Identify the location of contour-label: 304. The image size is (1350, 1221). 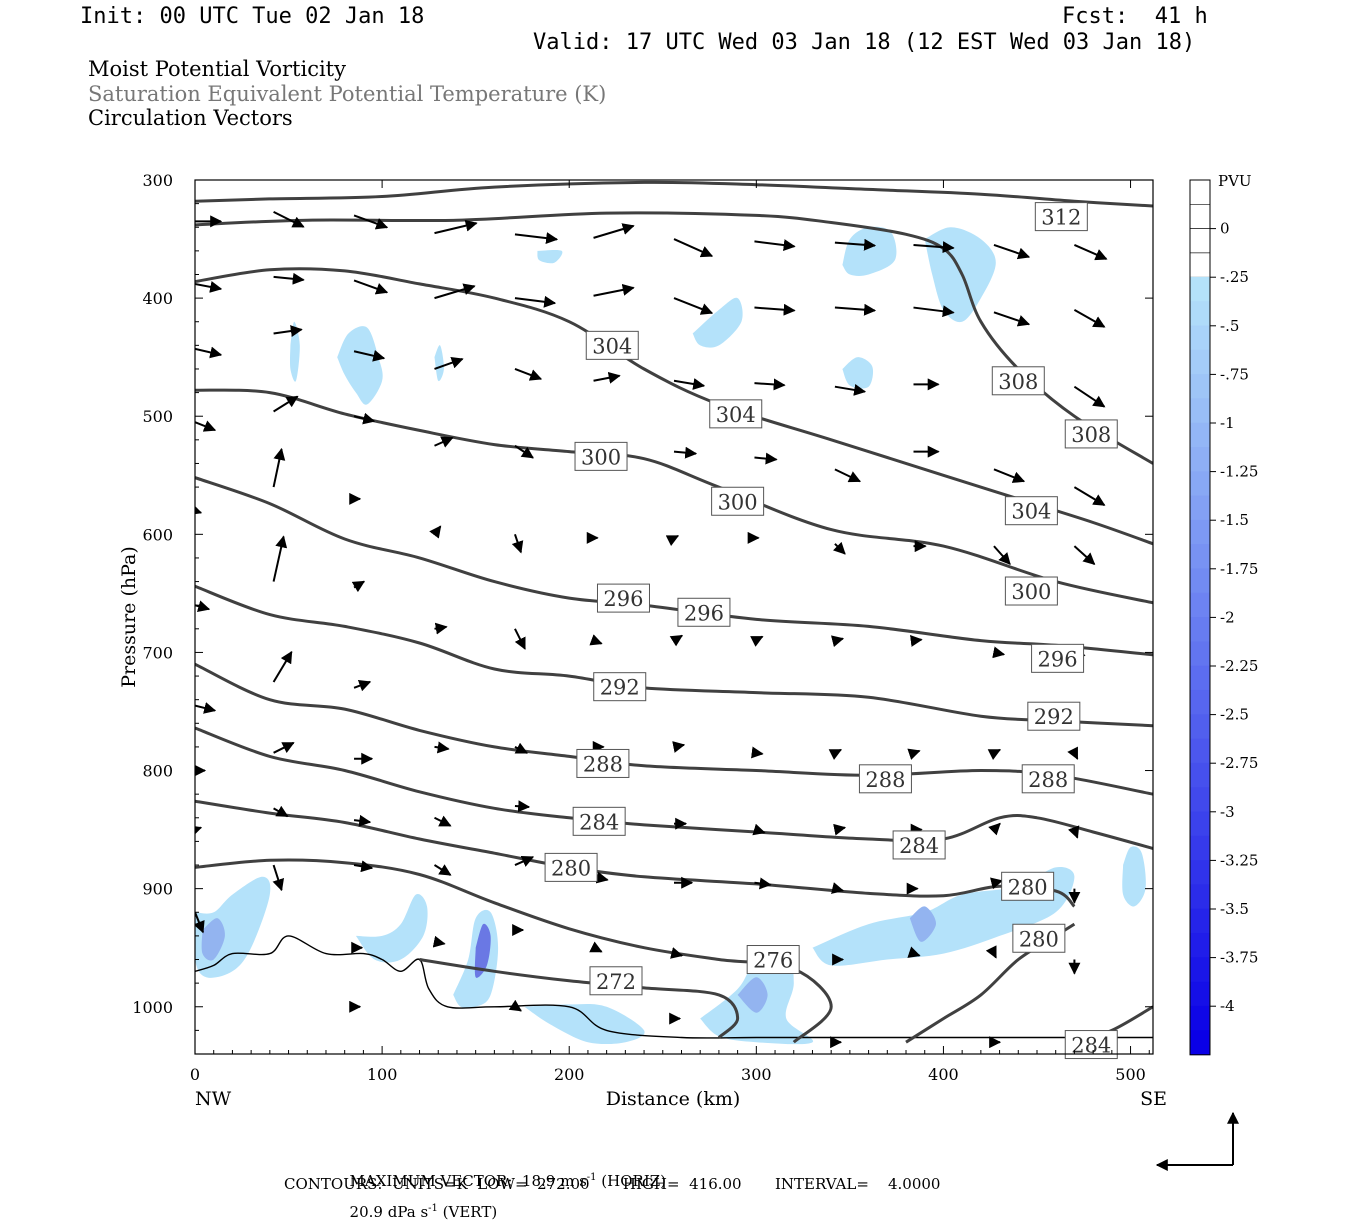
(736, 415).